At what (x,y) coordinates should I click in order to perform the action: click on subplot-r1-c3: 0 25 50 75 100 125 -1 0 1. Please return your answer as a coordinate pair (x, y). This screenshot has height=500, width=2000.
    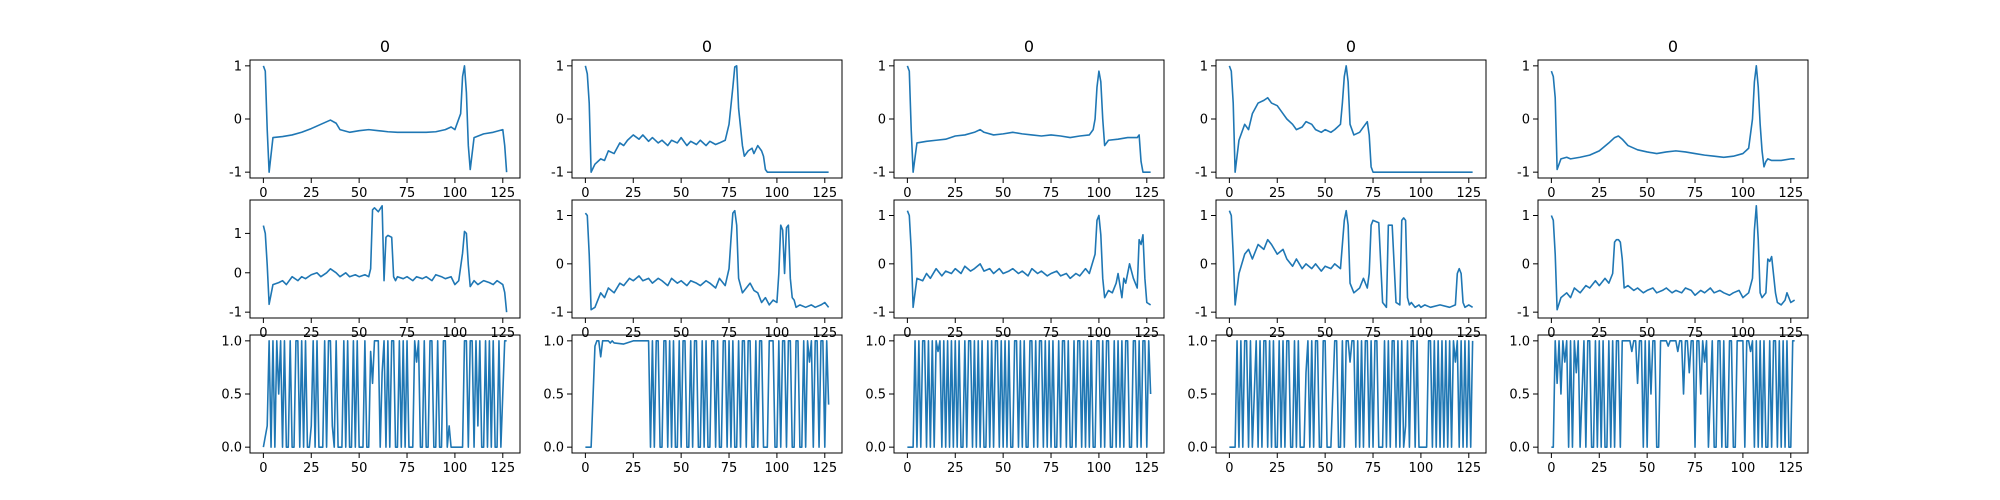
    Looking at the image, I should click on (1341, 270).